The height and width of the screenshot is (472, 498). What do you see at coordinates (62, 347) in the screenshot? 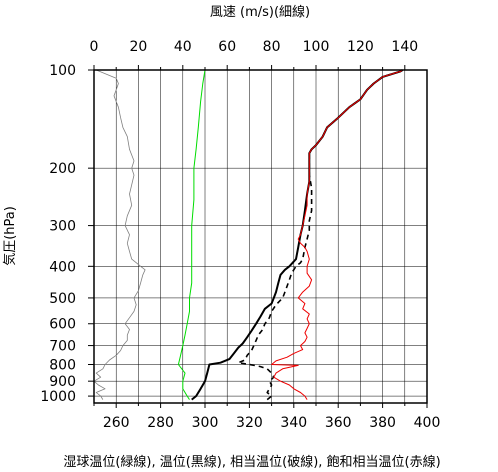
I see `pressure-tick-label: 700` at bounding box center [62, 347].